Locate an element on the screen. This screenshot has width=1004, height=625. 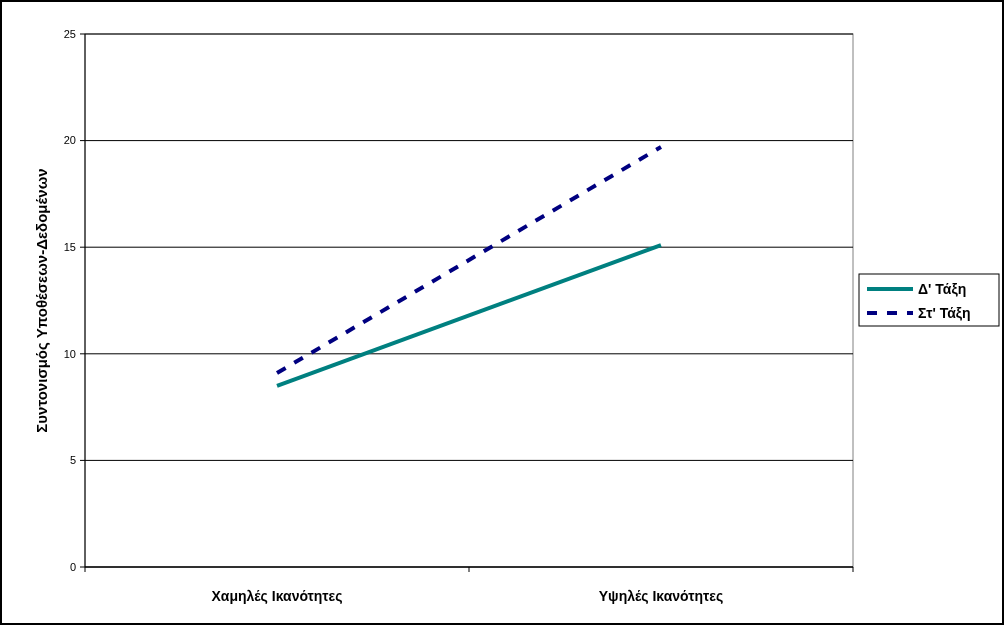
y-axis-title: Συντονισμός Υποθέσεων-Δεδομένων is located at coordinates (41, 300).